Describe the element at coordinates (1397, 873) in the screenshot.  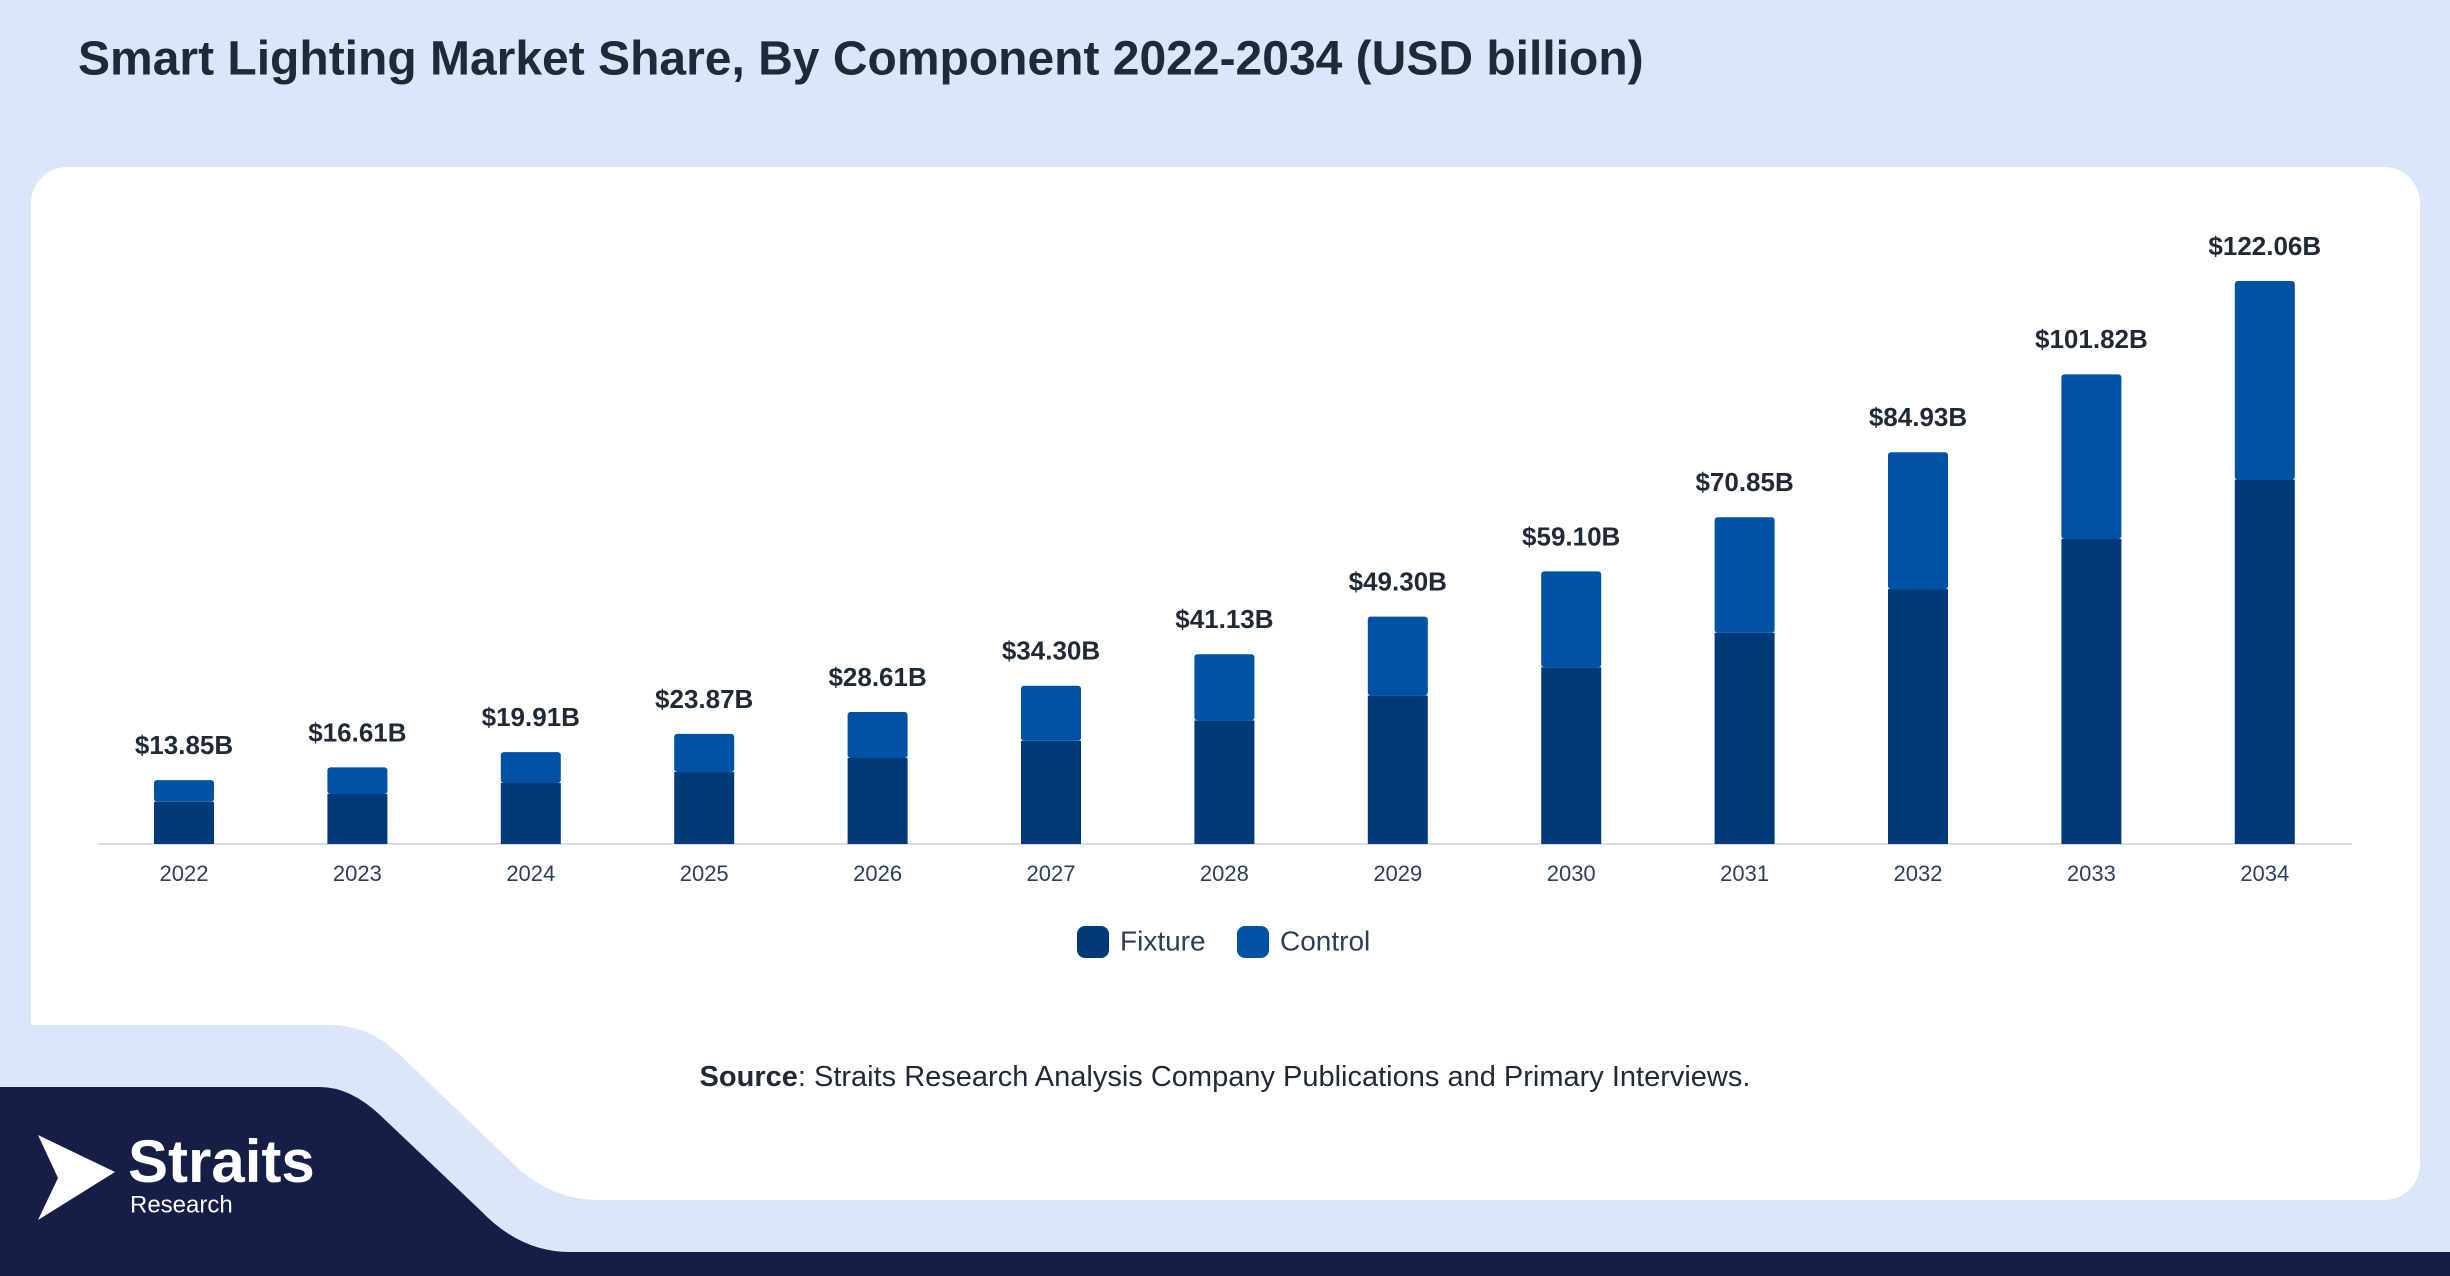
I see `x-tick-label: 2029` at that location.